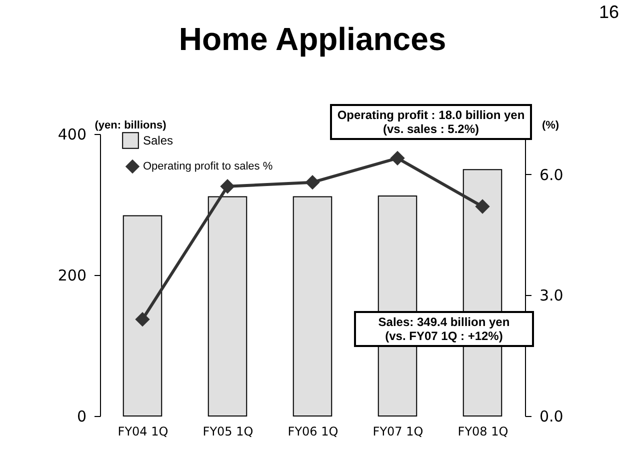  Describe the element at coordinates (313, 431) in the screenshot. I see `x-tick-label: FY06 1Q` at that location.